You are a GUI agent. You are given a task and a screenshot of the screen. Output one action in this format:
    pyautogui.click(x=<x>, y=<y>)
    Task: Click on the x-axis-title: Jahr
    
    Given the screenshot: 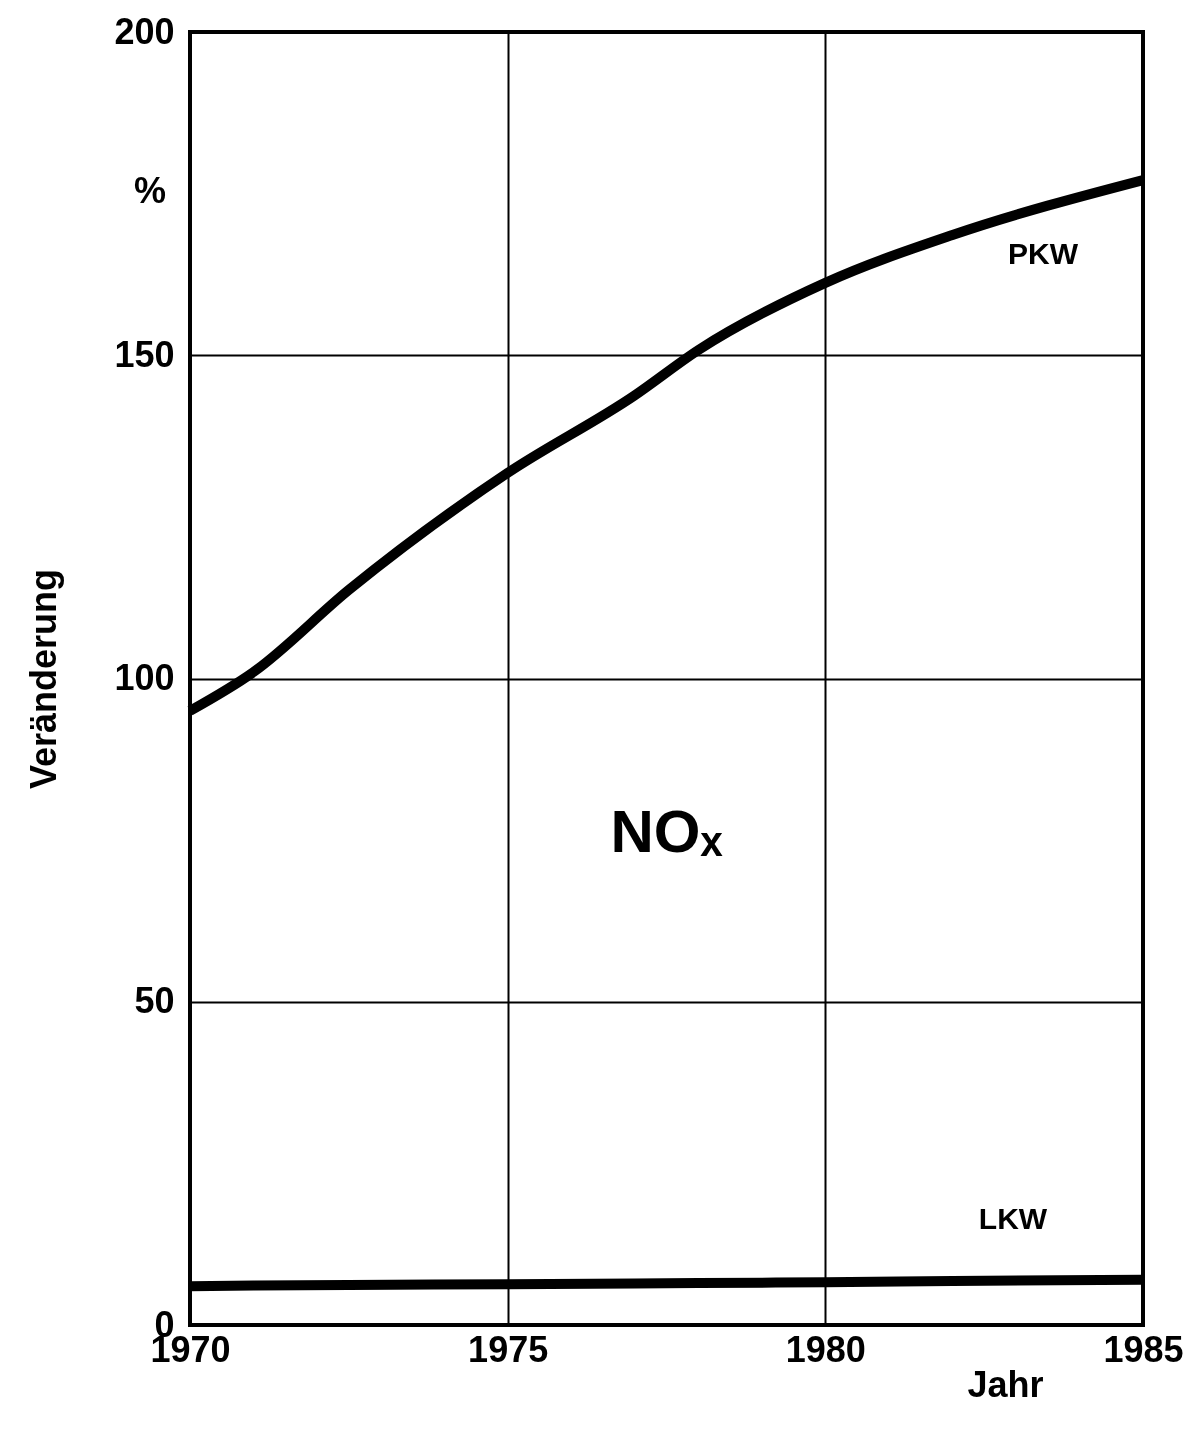 What is the action you would take?
    pyautogui.click(x=1005, y=1384)
    